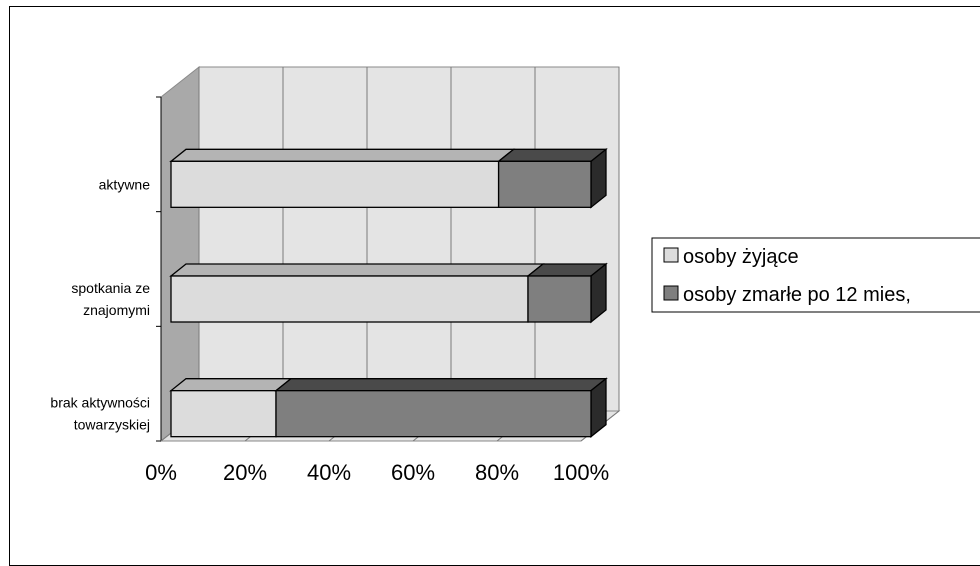 Image resolution: width=980 pixels, height=566 pixels. I want to click on x-tick-labels: 0% 20% 40% 60% 80% 100%, so click(377, 472).